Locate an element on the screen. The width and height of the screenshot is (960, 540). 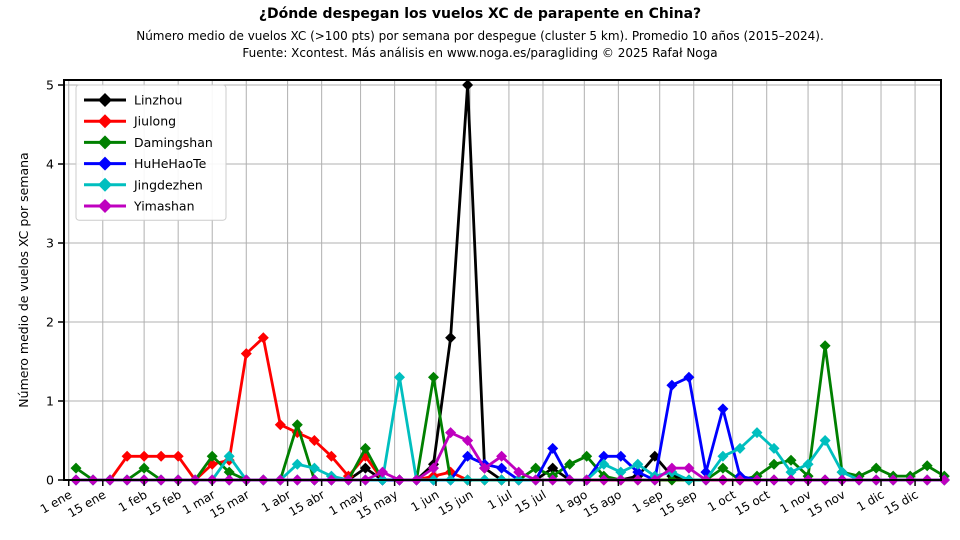
x-tick-label: 1 oct is located at coordinates (721, 500).